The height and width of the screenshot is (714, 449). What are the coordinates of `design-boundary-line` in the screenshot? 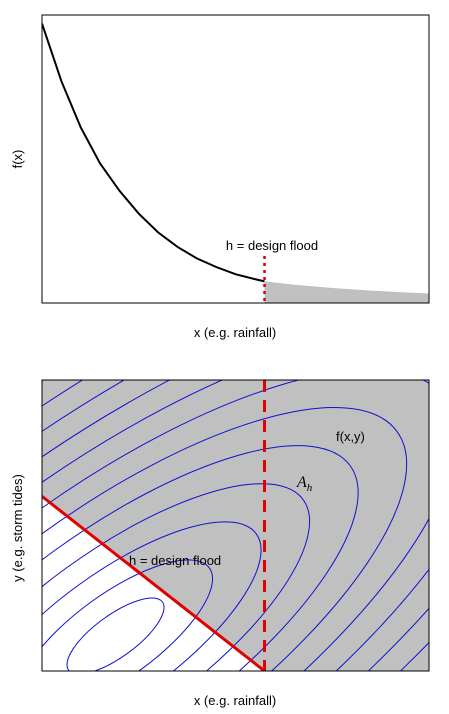 It's located at (154, 583).